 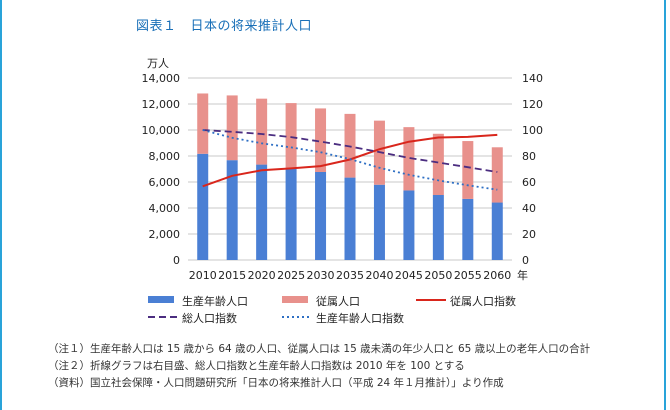 What do you see at coordinates (525, 260) in the screenshot?
I see `right-axis-tick-label: 0` at bounding box center [525, 260].